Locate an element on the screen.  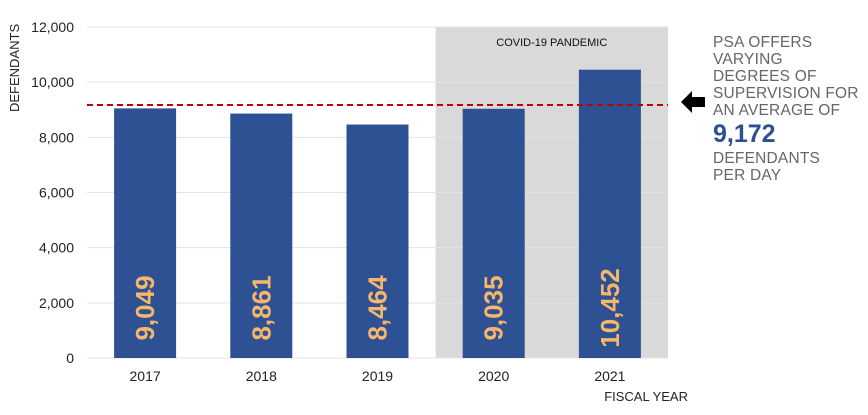
x-tick-label: 2019 is located at coordinates (377, 376).